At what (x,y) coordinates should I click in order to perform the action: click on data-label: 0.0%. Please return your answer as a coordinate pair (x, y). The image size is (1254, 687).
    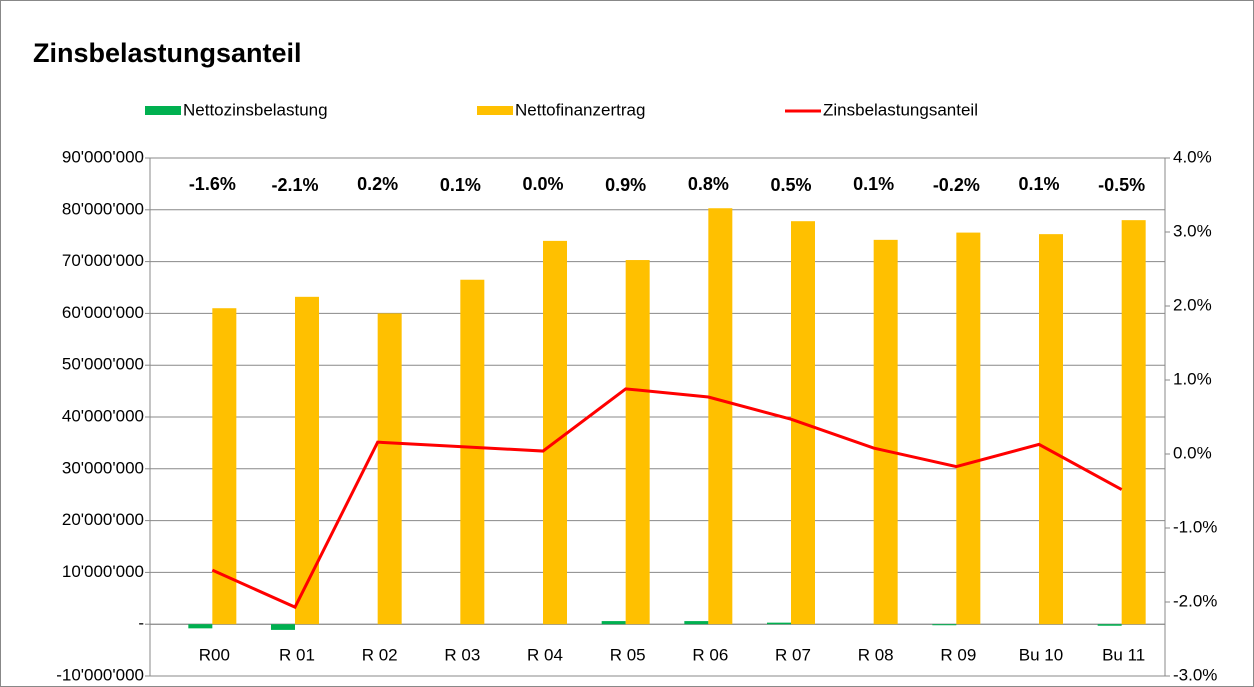
    Looking at the image, I should click on (542, 184).